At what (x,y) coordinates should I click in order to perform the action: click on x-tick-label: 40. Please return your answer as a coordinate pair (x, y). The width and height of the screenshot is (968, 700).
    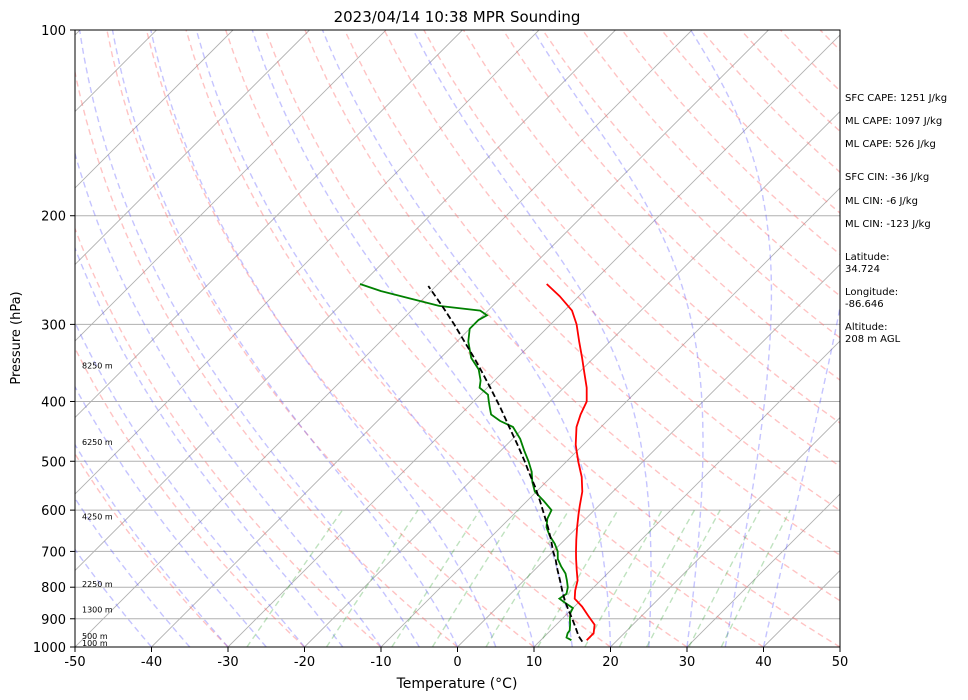
    Looking at the image, I should click on (763, 662).